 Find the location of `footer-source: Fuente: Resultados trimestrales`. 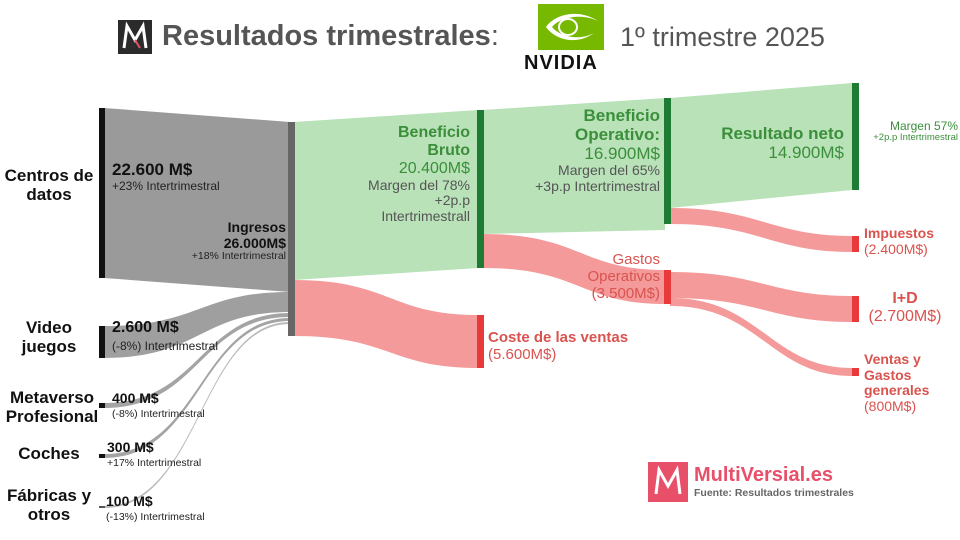

footer-source: Fuente: Resultados trimestrales is located at coordinates (774, 493).